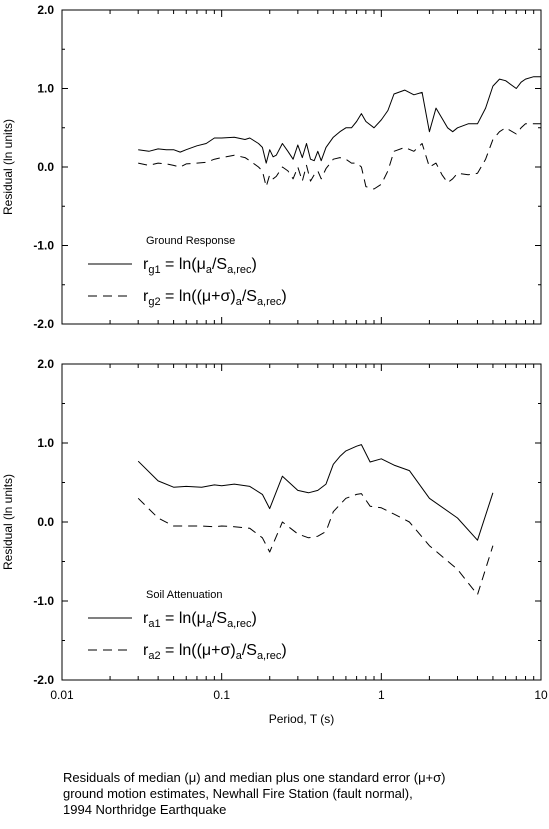  I want to click on x-axis-label: Period, T (s), so click(302, 719).